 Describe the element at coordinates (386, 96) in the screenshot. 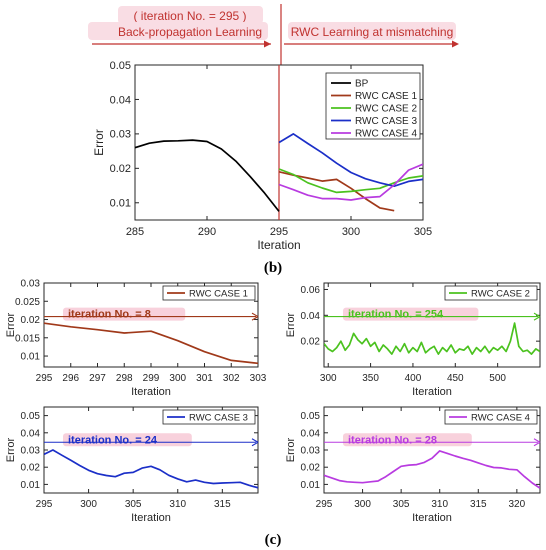

I see `main-legend-entry: RWC CASE 1` at that location.